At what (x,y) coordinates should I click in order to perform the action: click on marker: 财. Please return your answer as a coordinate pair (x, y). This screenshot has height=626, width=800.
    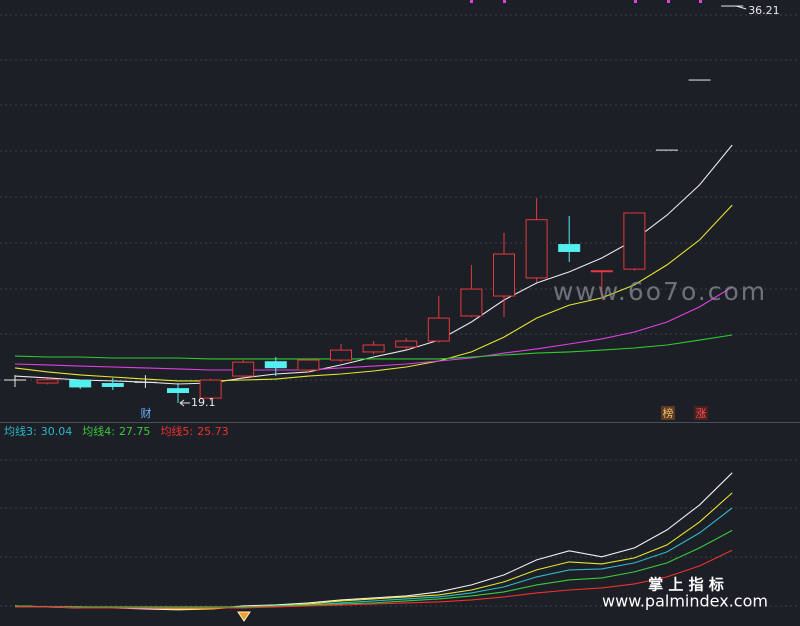
    Looking at the image, I should click on (146, 413).